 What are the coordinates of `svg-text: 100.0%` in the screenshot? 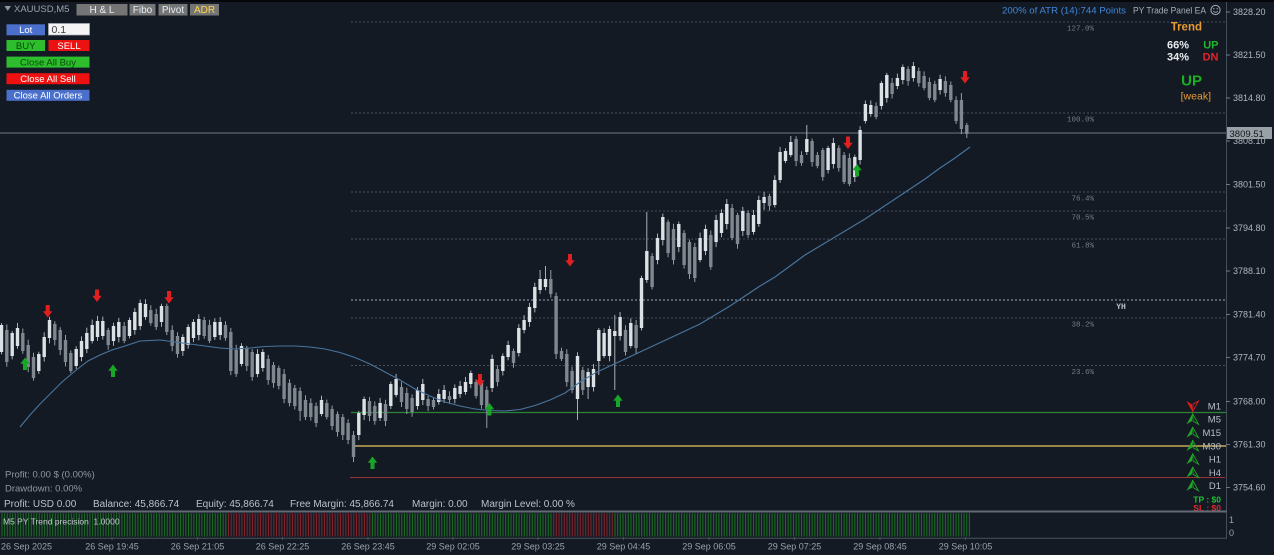 It's located at (1081, 121).